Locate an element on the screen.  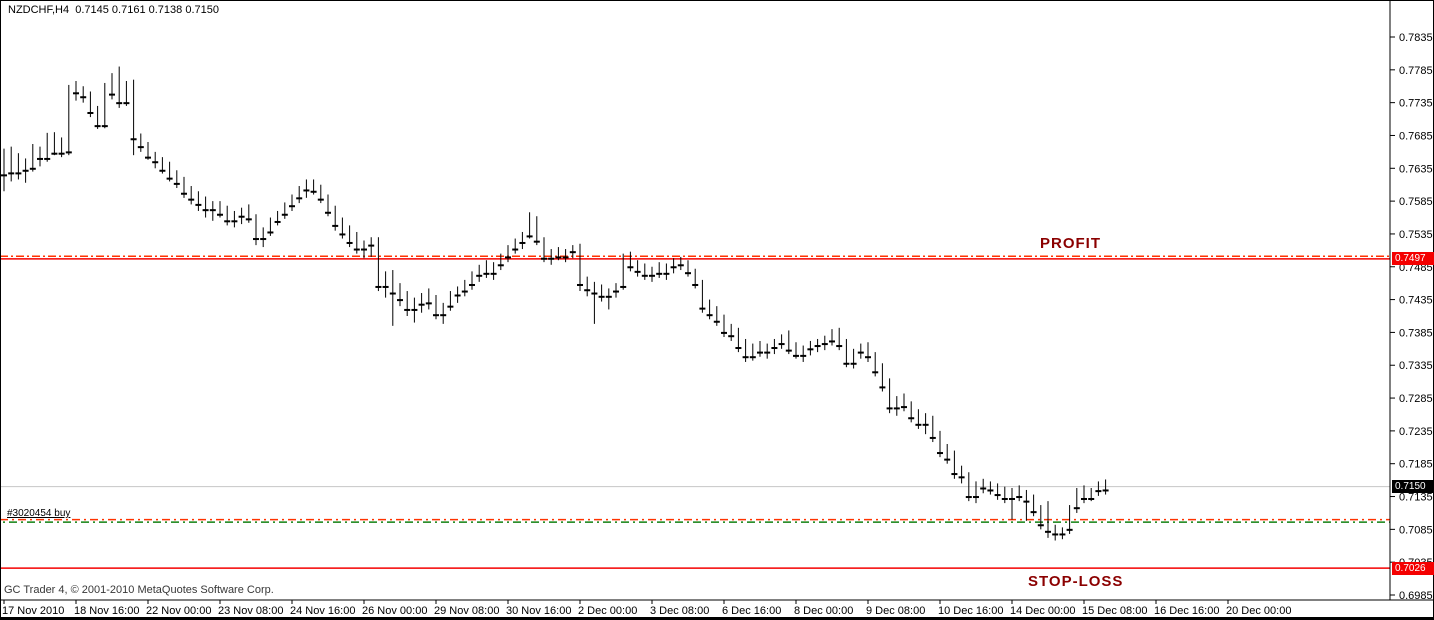
price-axis-label: 0.7385 is located at coordinates (1416, 333).